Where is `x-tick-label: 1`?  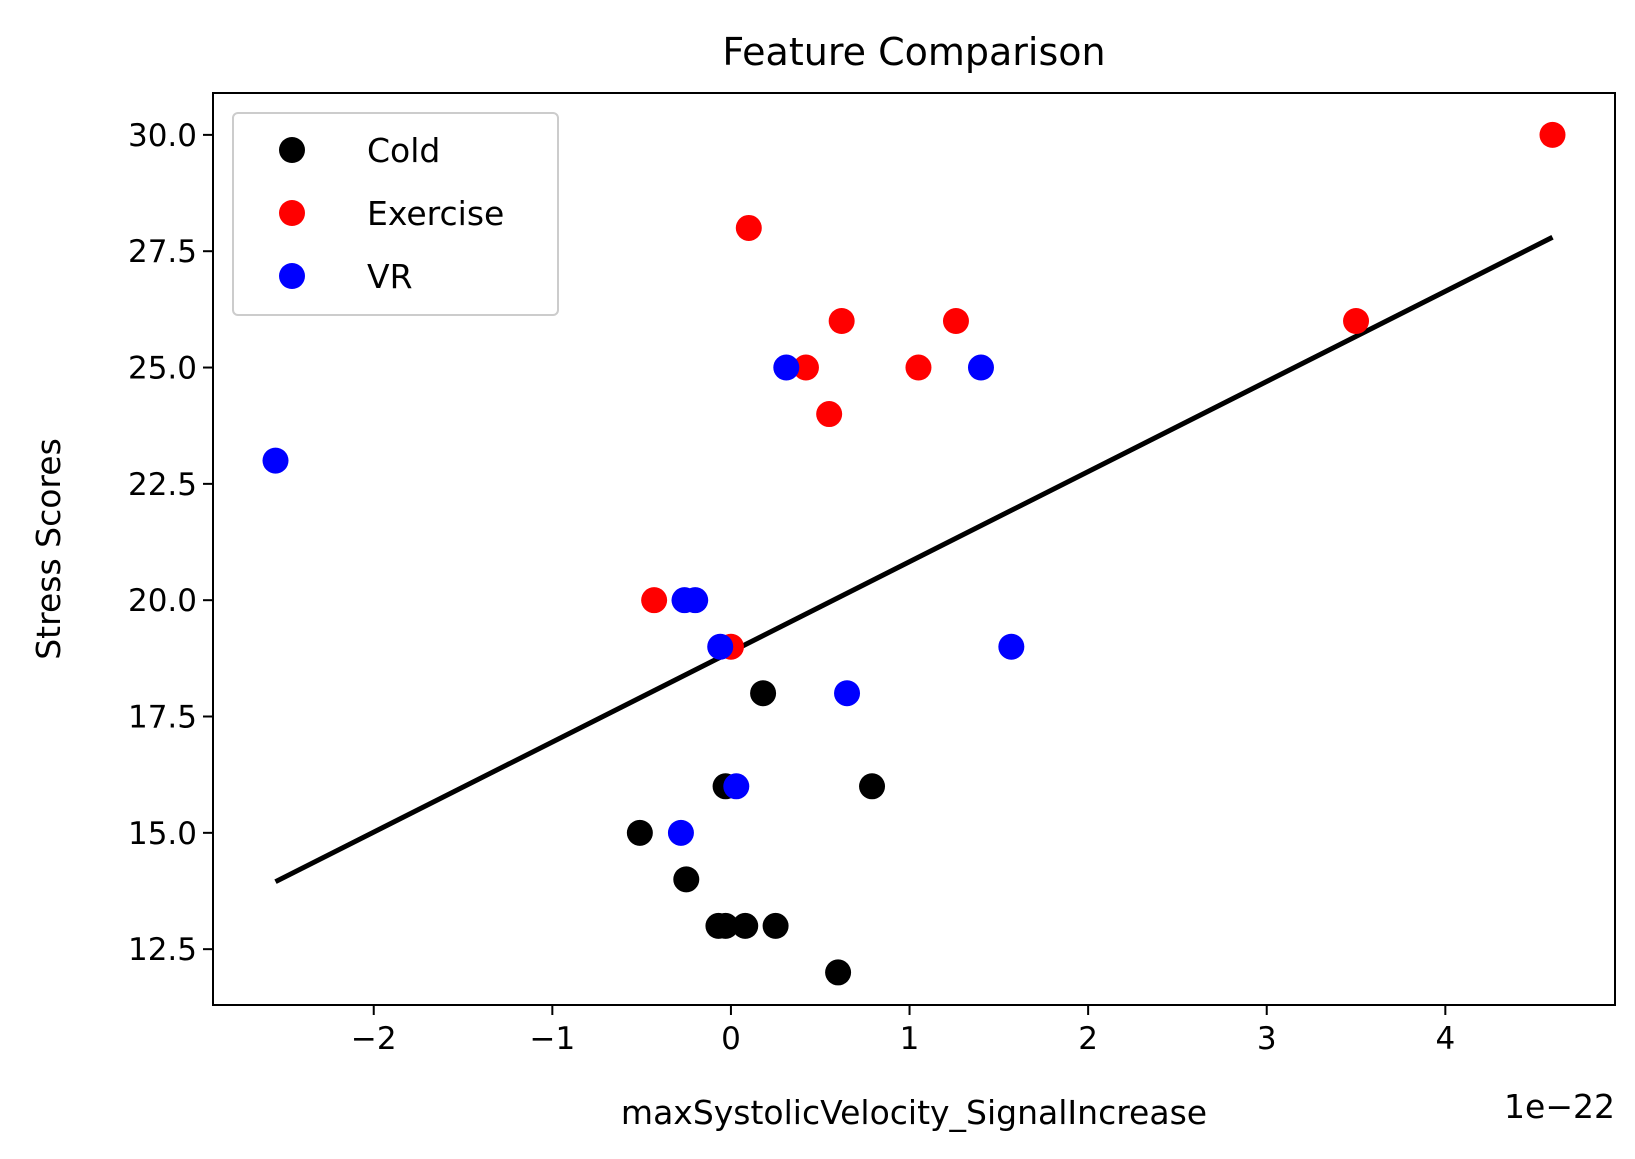 x-tick-label: 1 is located at coordinates (910, 1039).